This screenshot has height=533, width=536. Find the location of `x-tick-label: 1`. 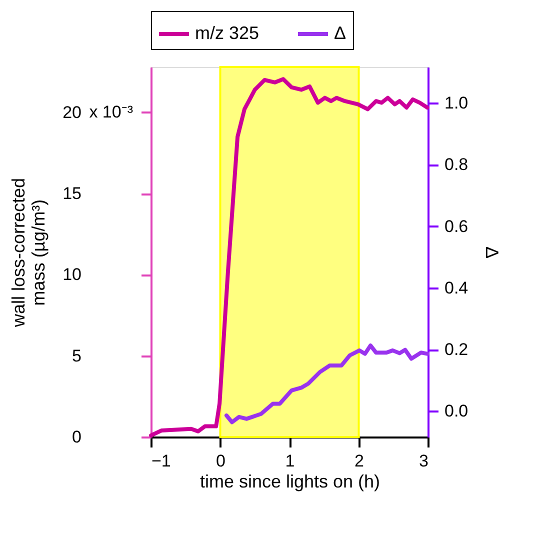

x-tick-label: 1 is located at coordinates (290, 461).